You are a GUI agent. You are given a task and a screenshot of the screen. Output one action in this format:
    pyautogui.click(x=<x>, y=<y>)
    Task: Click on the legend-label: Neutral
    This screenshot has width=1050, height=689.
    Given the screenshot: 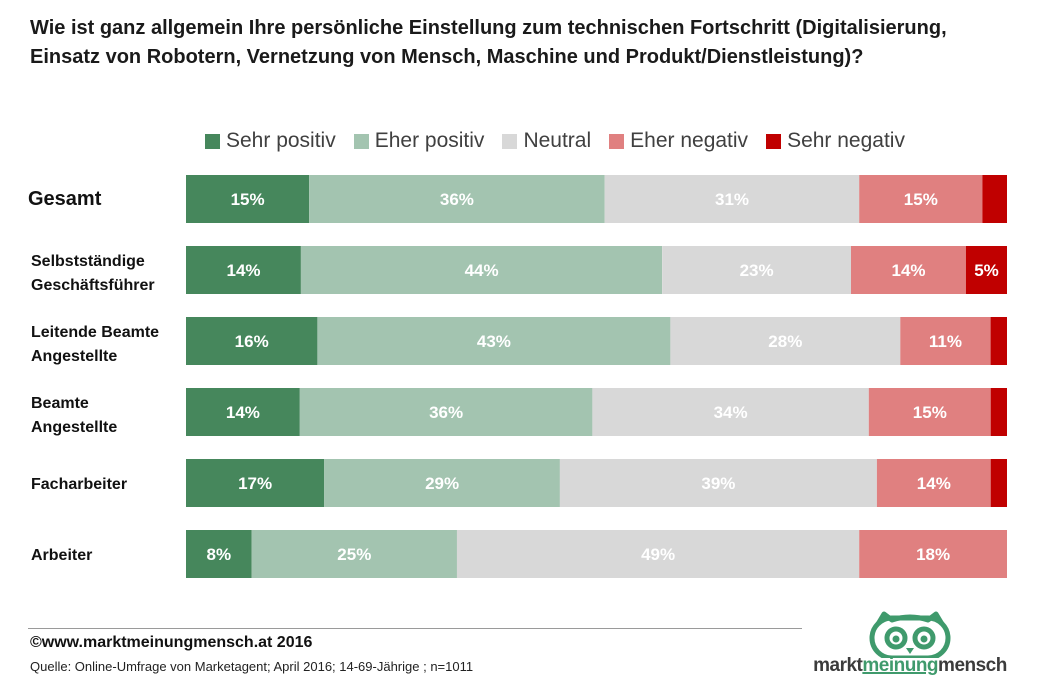 What is the action you would take?
    pyautogui.click(x=557, y=140)
    